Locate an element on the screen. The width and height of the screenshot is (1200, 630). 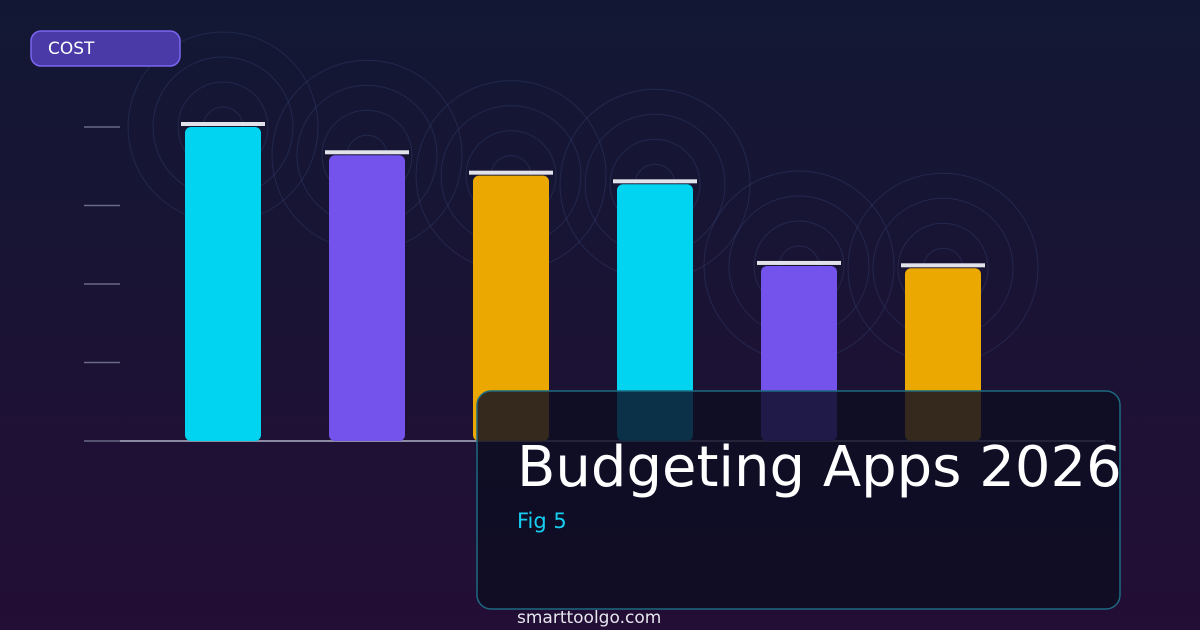
chart-title: Budgeting Apps 2026 is located at coordinates (819, 467).